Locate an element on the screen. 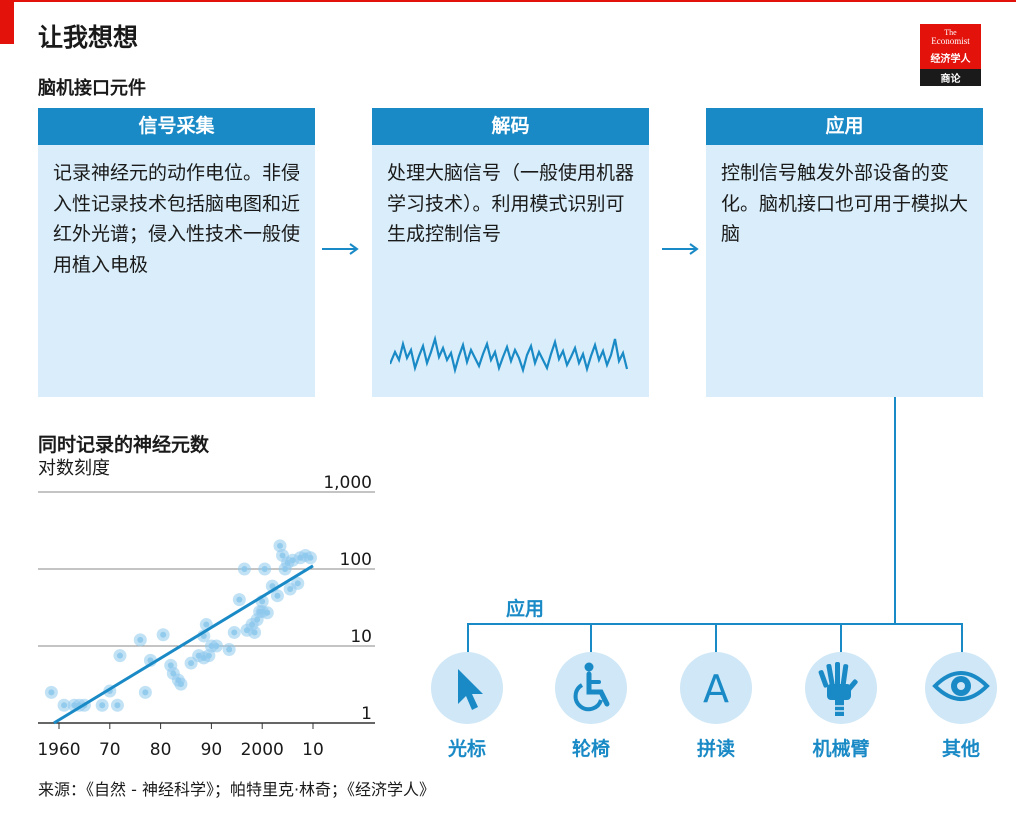 This screenshot has width=1016, height=813. y-tick-label: 100 is located at coordinates (356, 560).